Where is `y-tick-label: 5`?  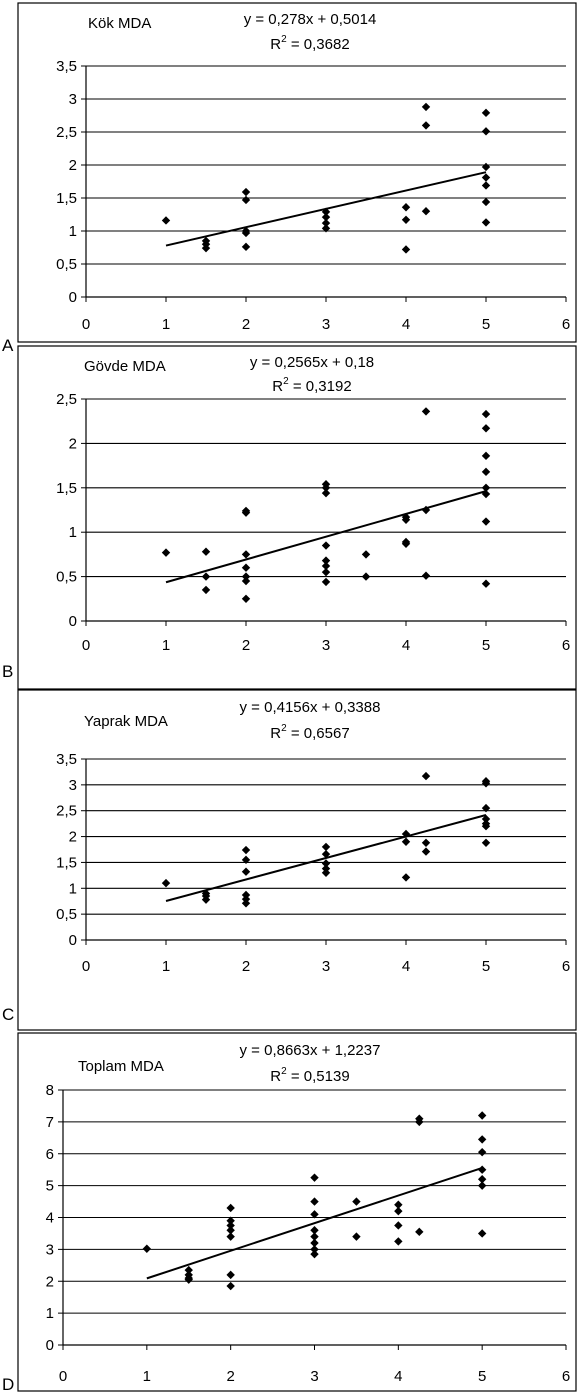
y-tick-label: 5 is located at coordinates (50, 1186).